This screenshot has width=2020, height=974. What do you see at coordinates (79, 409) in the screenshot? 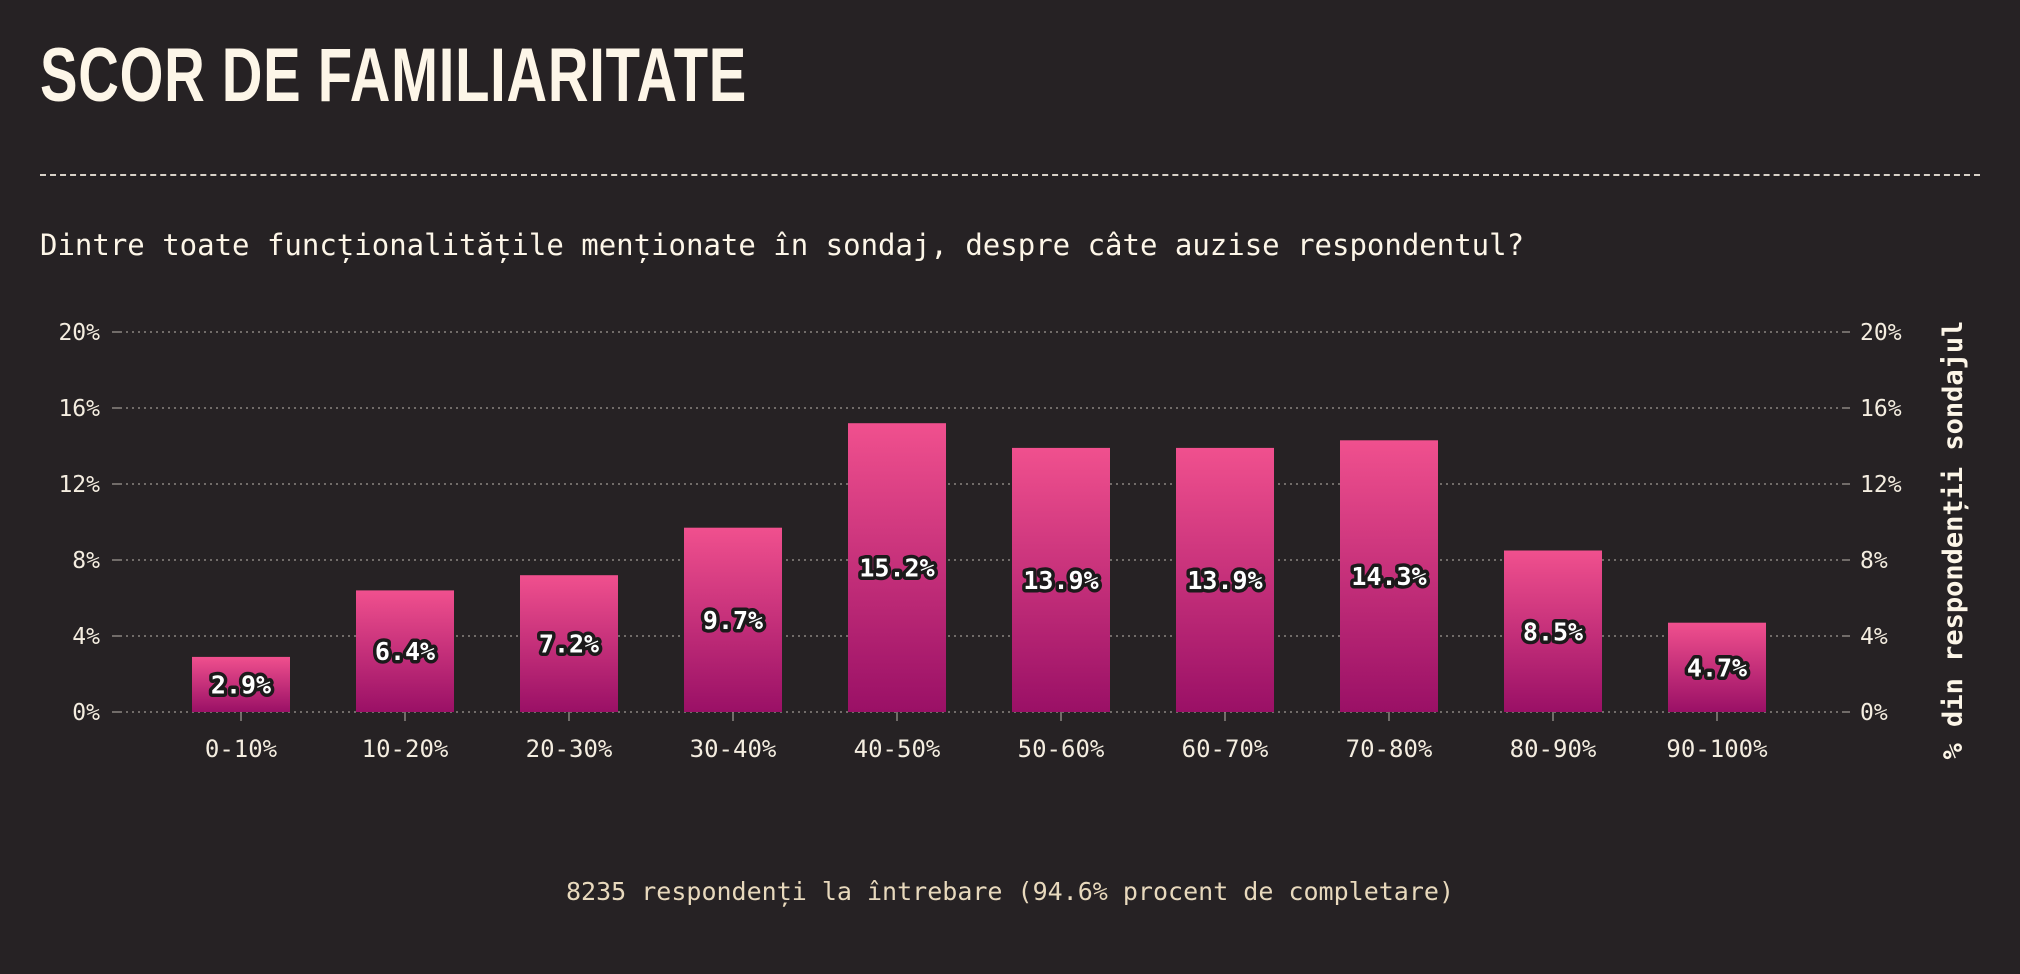
I see `left-tick-label: 16%` at bounding box center [79, 409].